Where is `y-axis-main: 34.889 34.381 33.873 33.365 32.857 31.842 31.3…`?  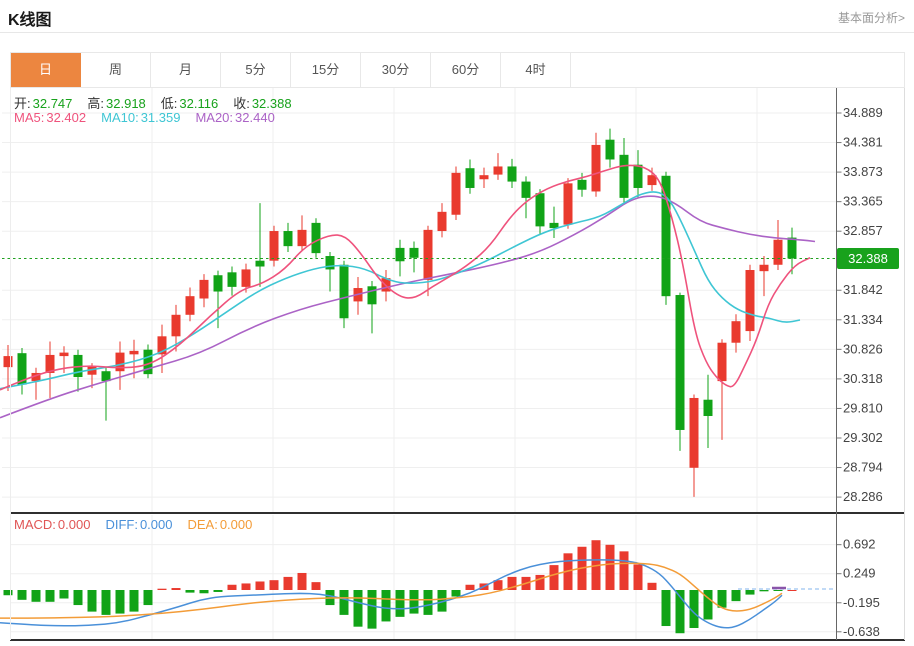
y-axis-main: 34.889 34.381 33.873 33.365 32.857 31.842 31.3… is located at coordinates (859, 304).